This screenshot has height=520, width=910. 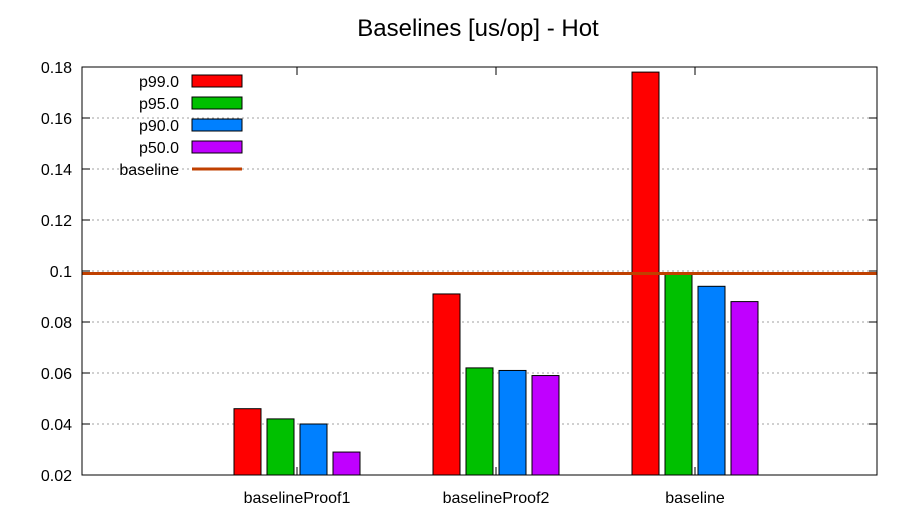 I want to click on bar-p95.0-baselineProof2, so click(x=479, y=421).